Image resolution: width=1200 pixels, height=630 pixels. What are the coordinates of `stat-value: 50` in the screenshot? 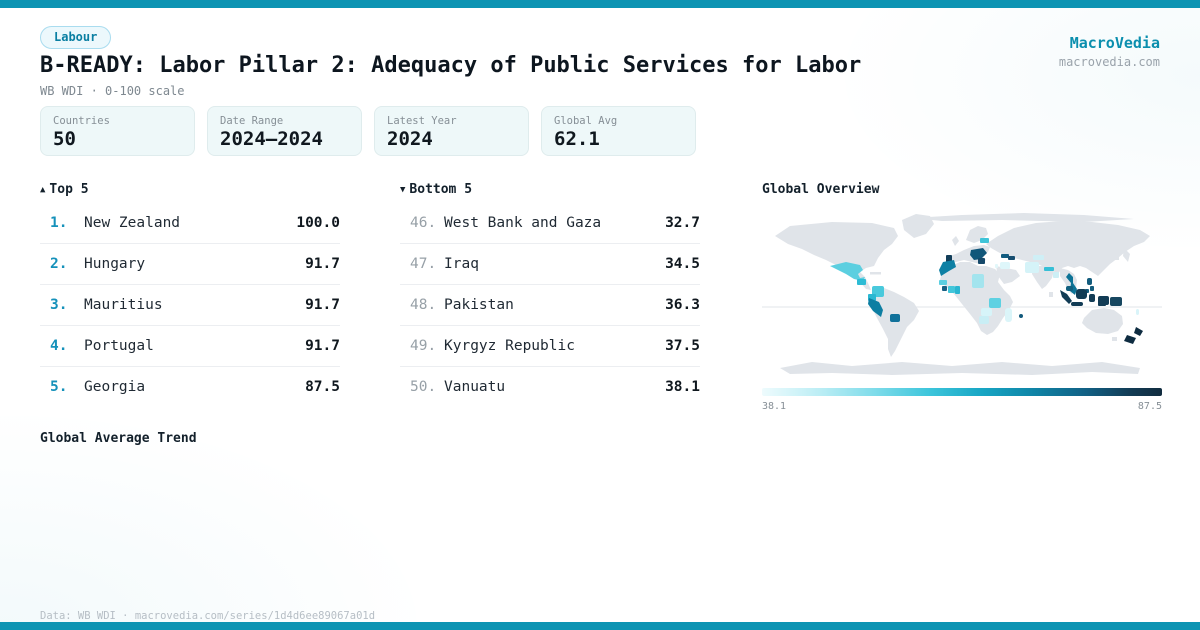 It's located at (64, 139).